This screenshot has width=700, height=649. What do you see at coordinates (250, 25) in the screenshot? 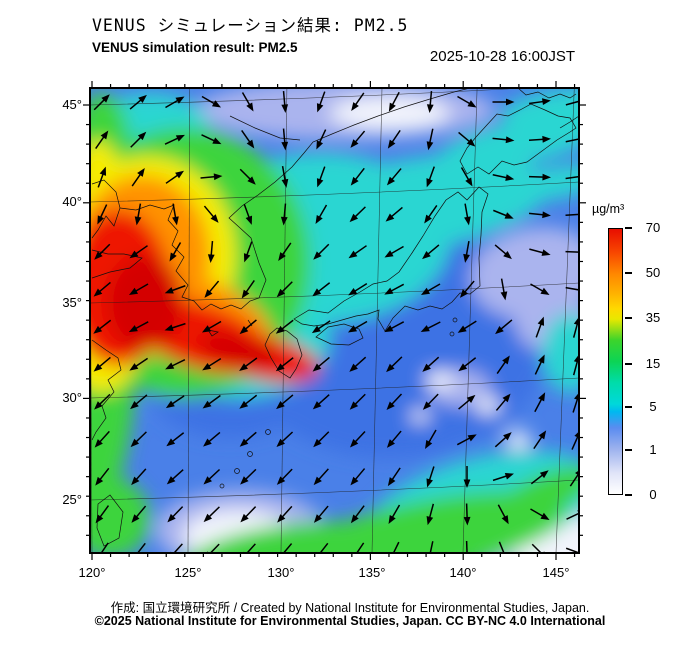
I see `page-title-japanese: VENUS シミュレーション結果: PM2.5` at bounding box center [250, 25].